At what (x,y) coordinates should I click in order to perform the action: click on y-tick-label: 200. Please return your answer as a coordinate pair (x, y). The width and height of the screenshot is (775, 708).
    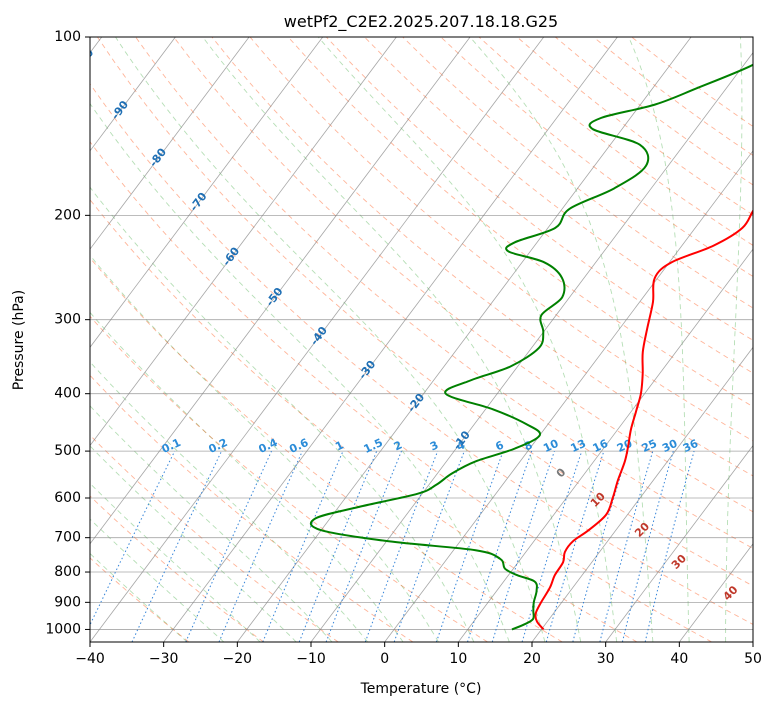
    Looking at the image, I should click on (67, 215).